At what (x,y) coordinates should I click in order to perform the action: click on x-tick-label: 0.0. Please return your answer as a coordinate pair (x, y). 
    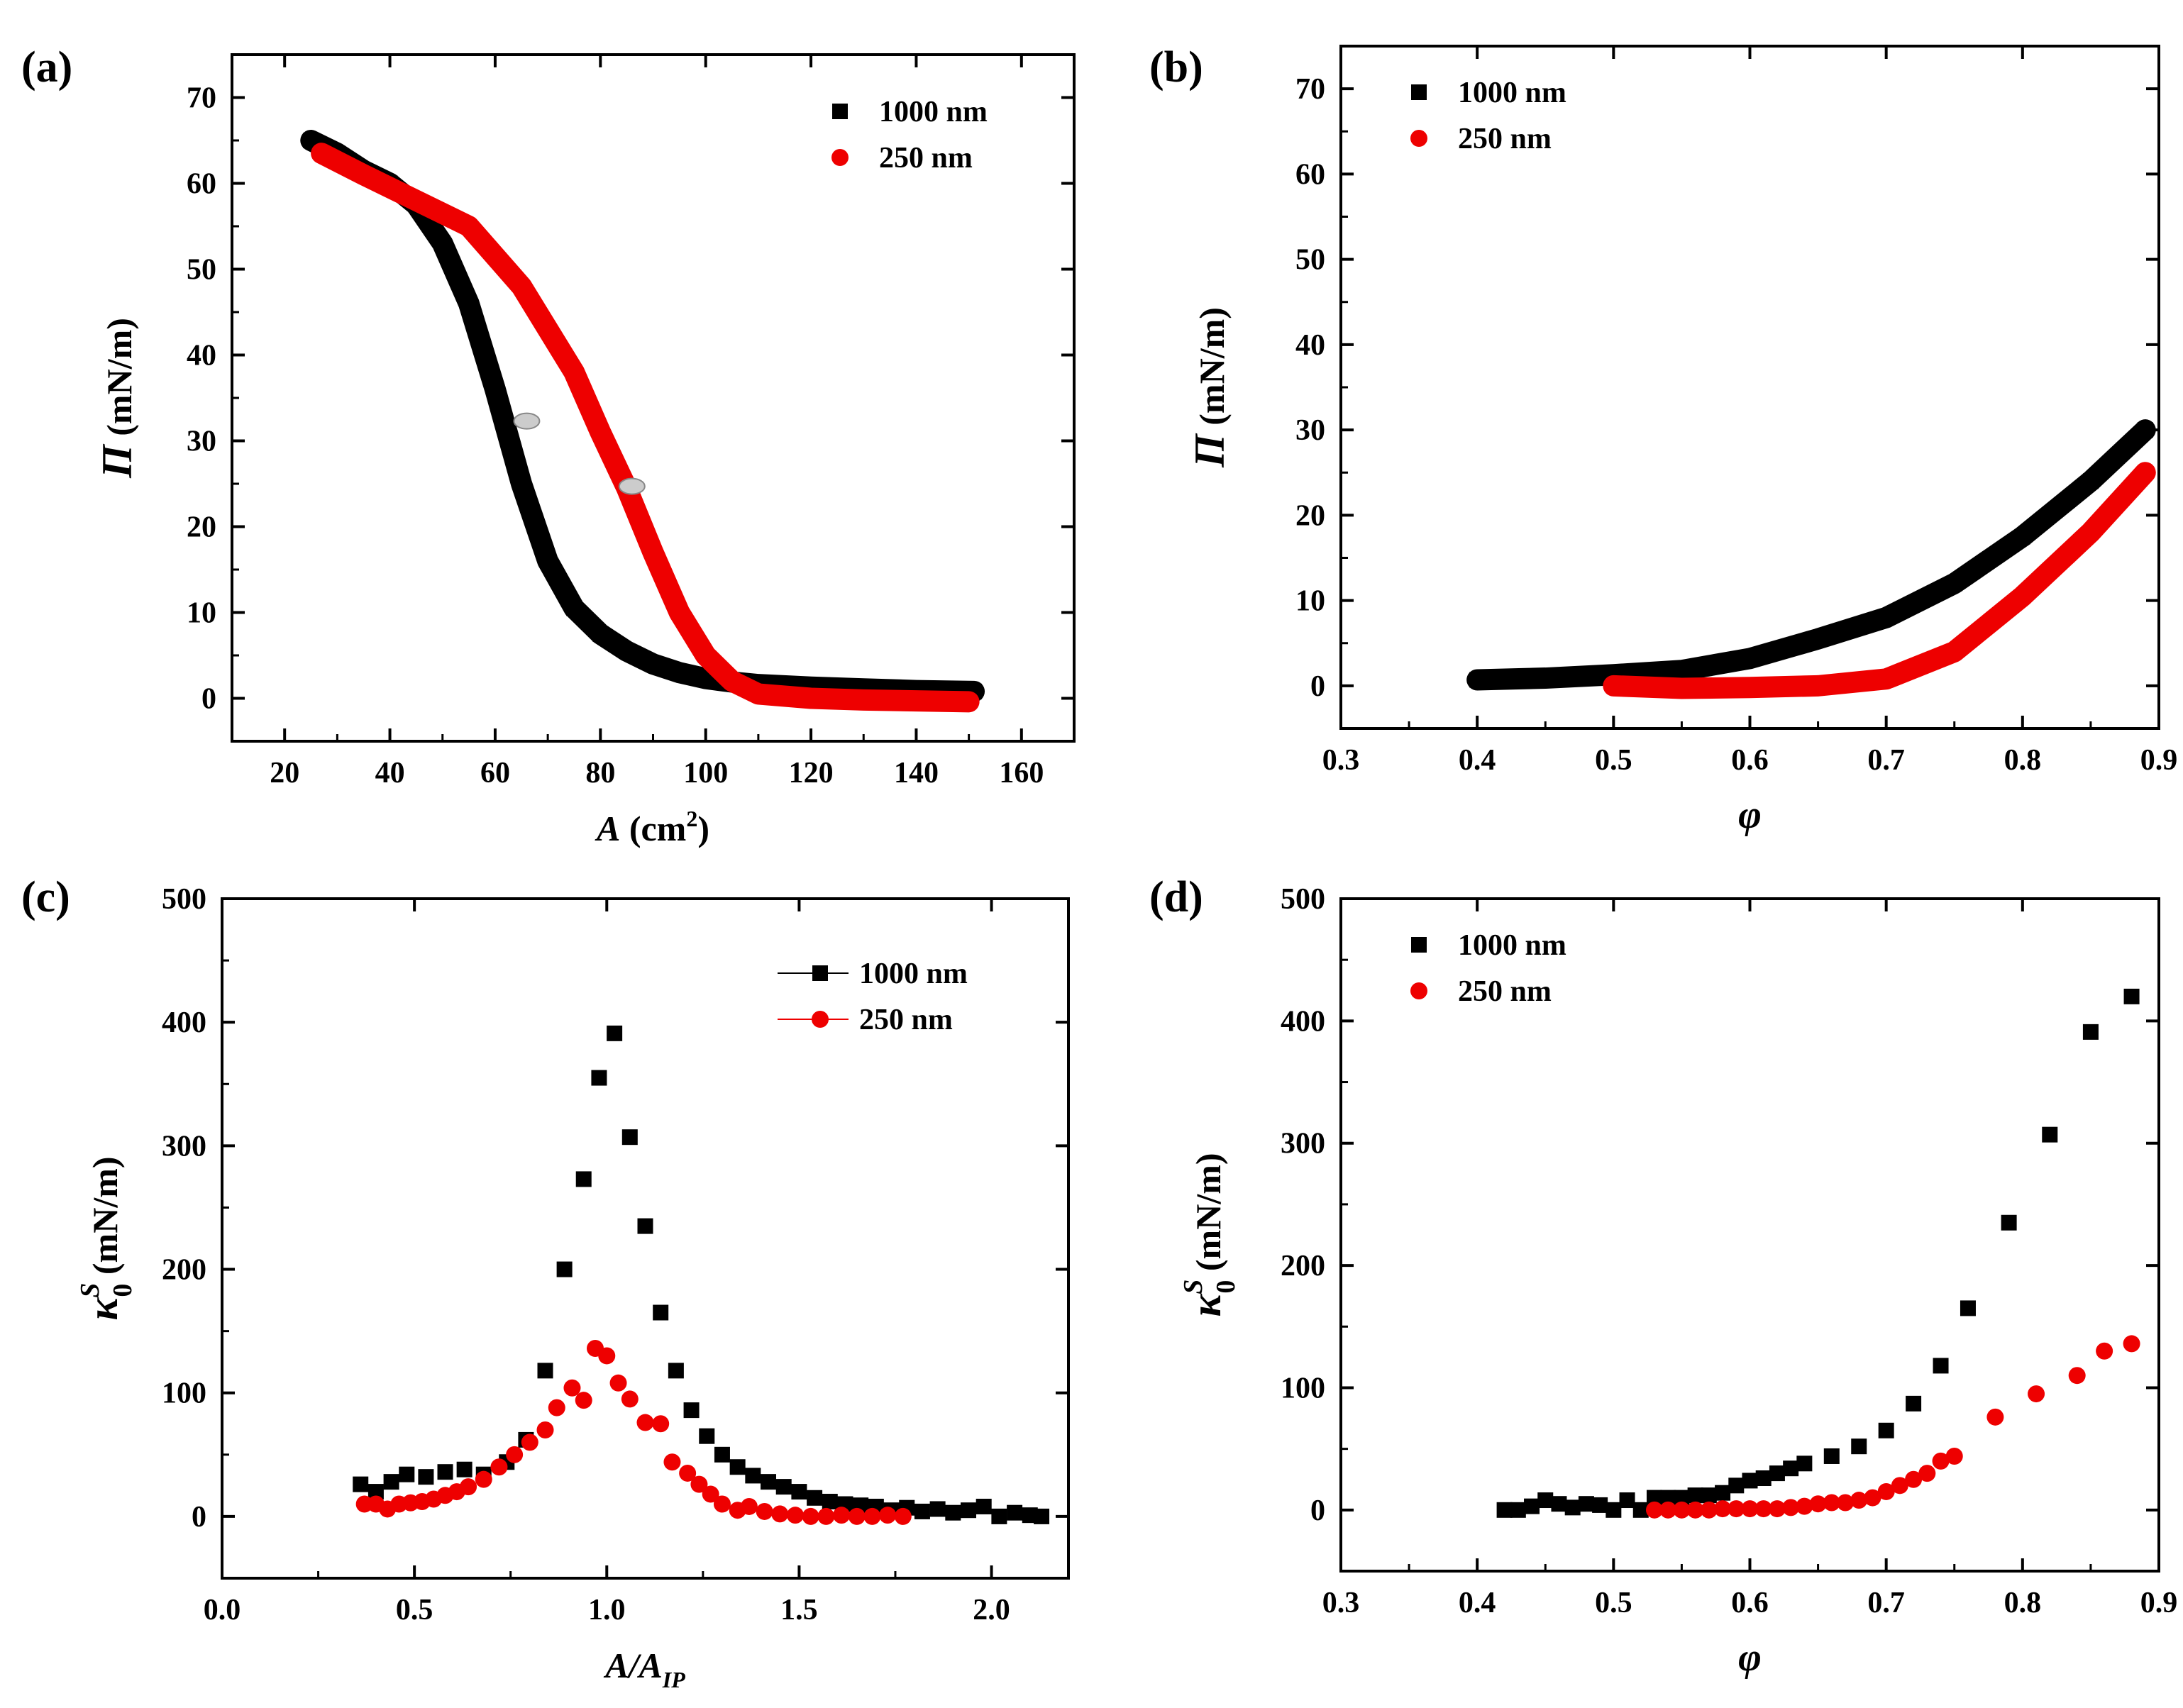
    Looking at the image, I should click on (222, 1610).